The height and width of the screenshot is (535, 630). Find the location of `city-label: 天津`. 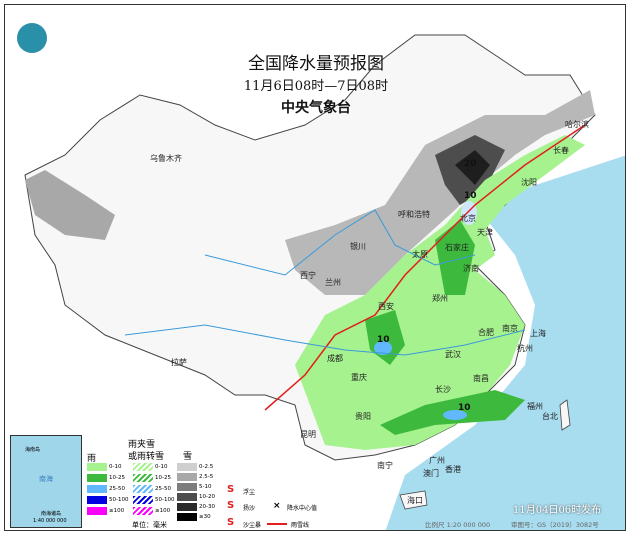

city-label: 天津 is located at coordinates (485, 232).